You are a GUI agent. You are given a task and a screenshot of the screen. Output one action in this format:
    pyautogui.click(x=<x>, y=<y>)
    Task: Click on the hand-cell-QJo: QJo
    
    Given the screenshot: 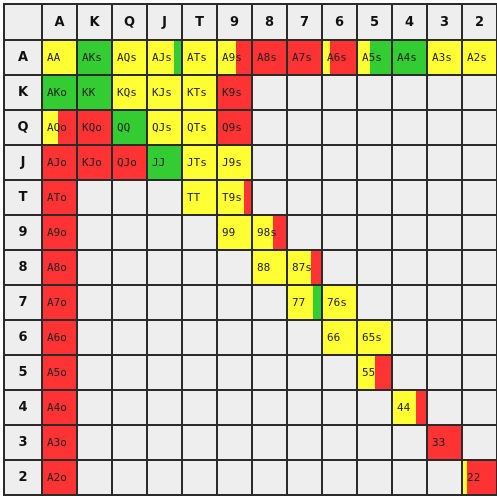 What is the action you would take?
    pyautogui.click(x=129, y=162)
    